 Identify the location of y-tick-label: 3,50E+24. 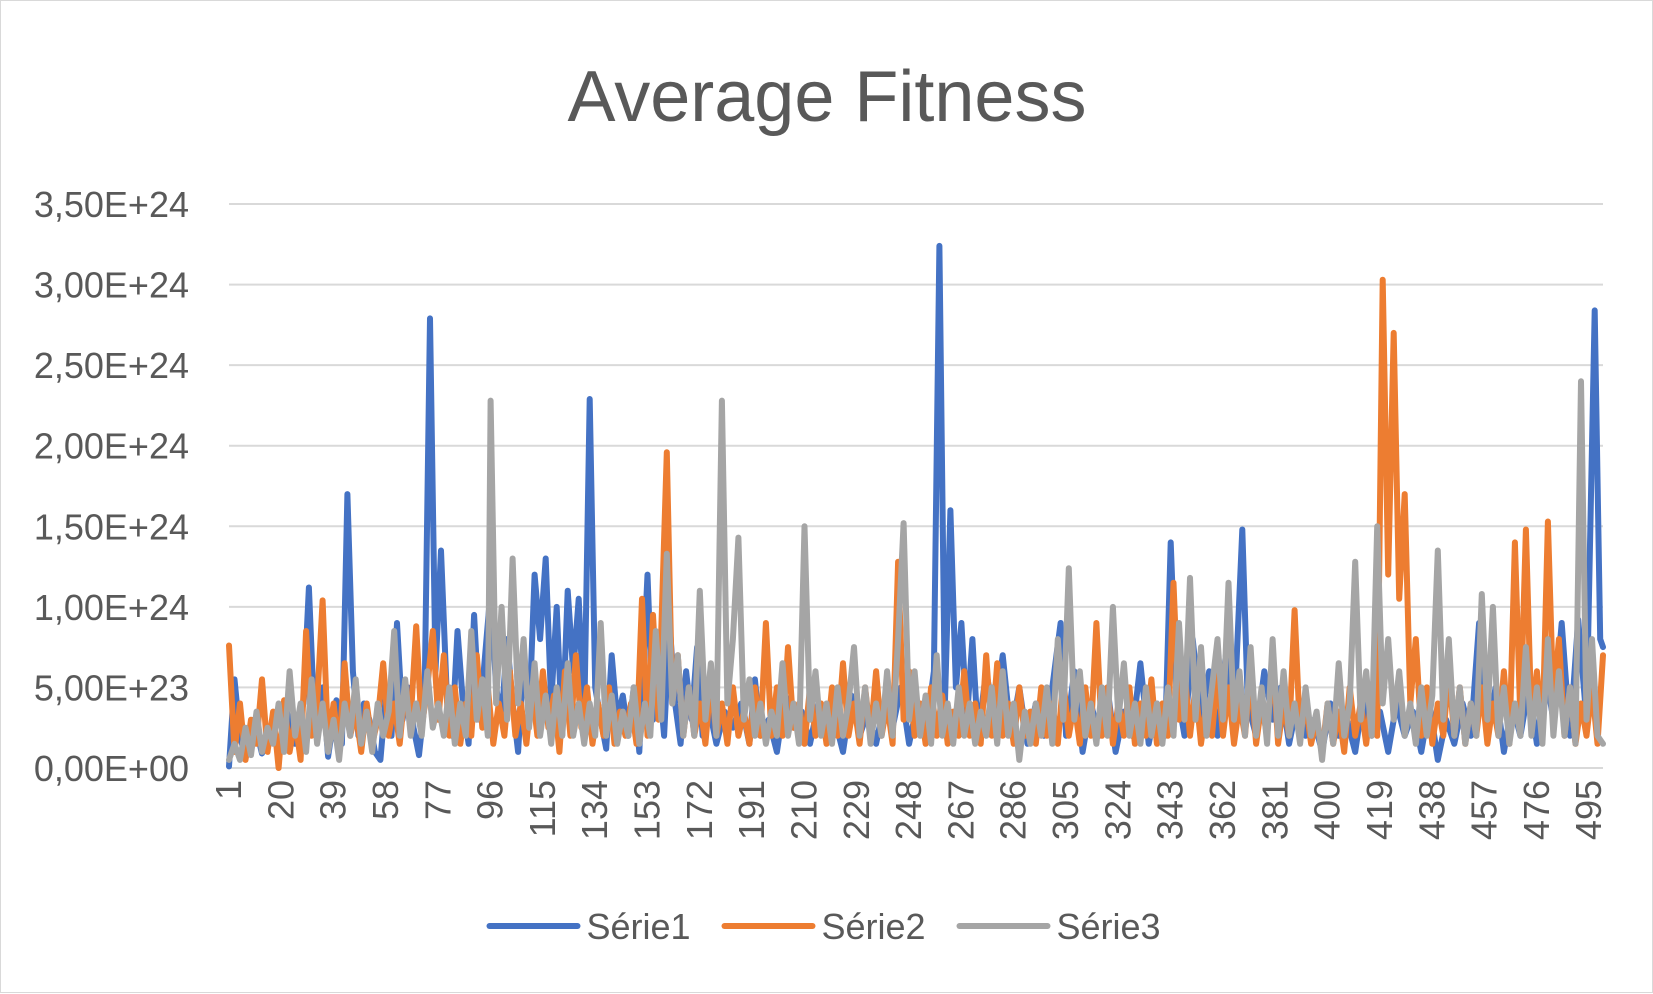
(111, 204).